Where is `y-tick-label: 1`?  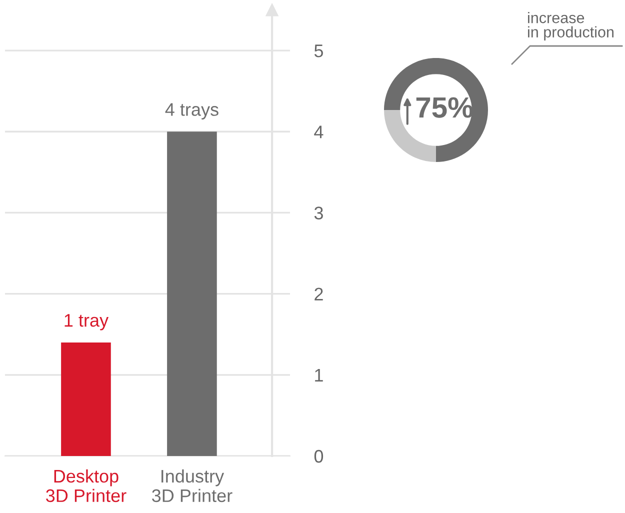 y-tick-label: 1 is located at coordinates (319, 375).